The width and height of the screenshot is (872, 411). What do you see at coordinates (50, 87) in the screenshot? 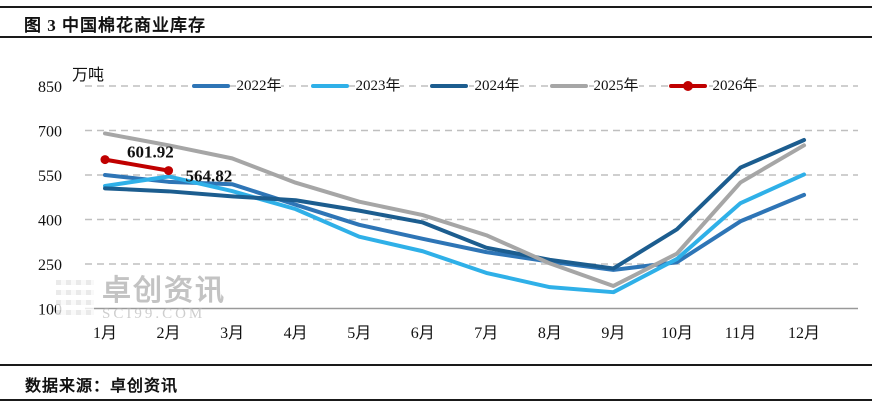
I see `y-tick-label-850: 850` at bounding box center [50, 87].